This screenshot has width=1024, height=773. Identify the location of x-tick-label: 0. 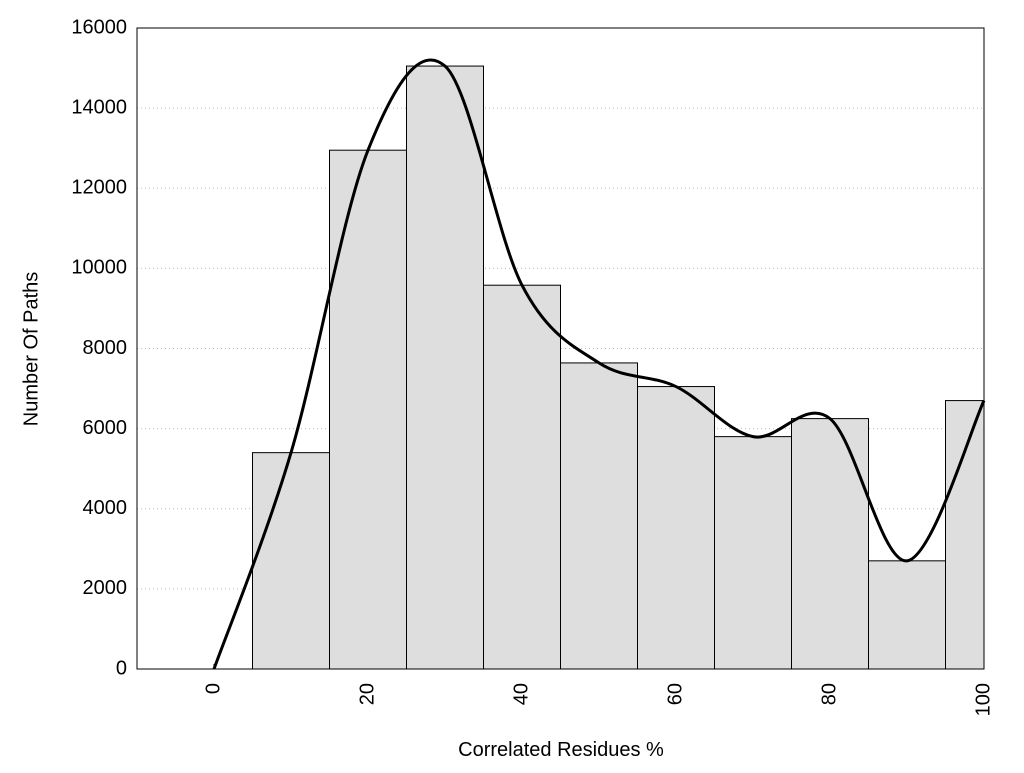
(213, 688).